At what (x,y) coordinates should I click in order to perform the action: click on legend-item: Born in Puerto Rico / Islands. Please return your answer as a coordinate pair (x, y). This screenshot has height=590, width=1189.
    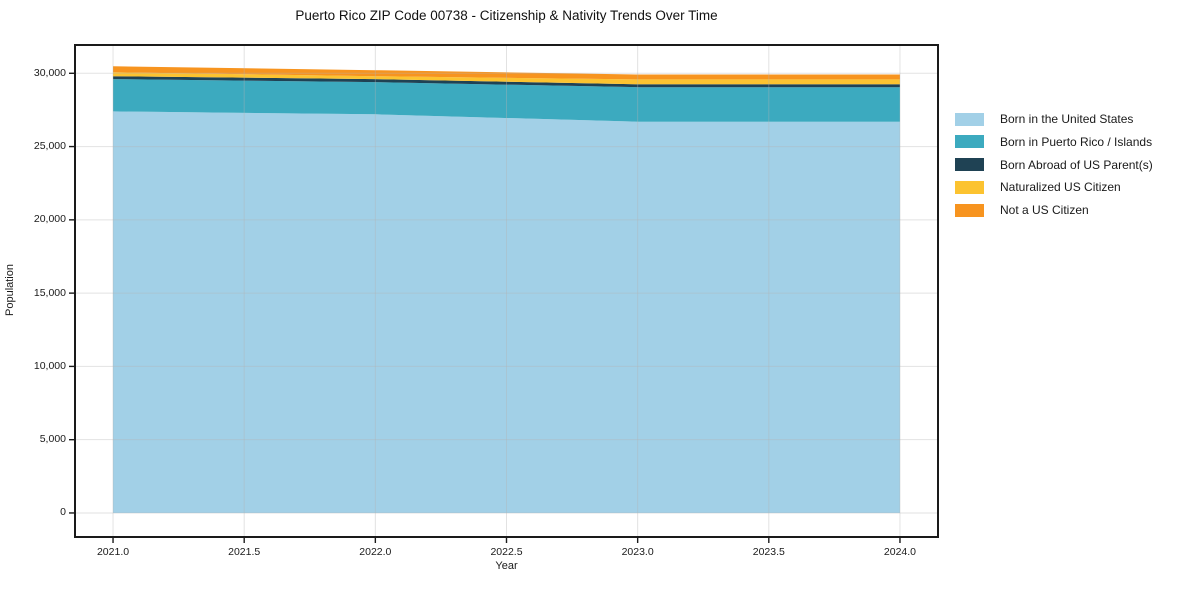
    Looking at the image, I should click on (1053, 142).